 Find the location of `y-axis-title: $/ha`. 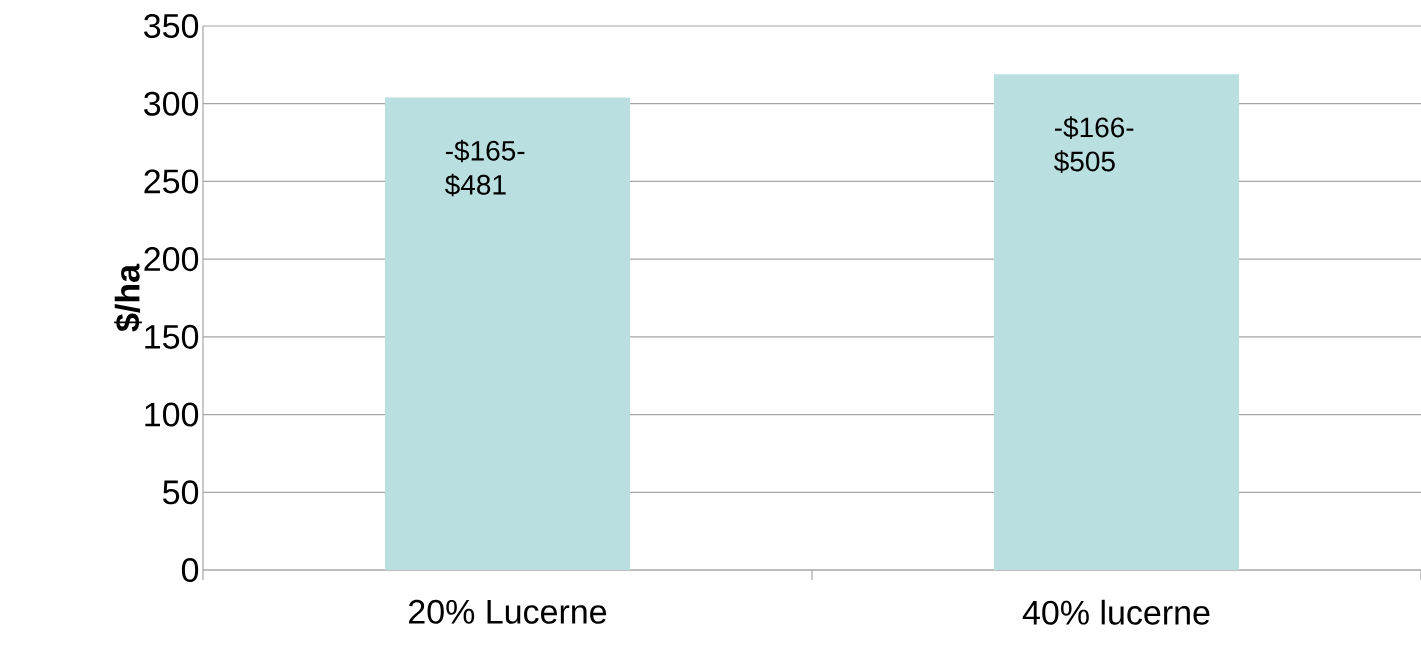

y-axis-title: $/ha is located at coordinates (128, 297).